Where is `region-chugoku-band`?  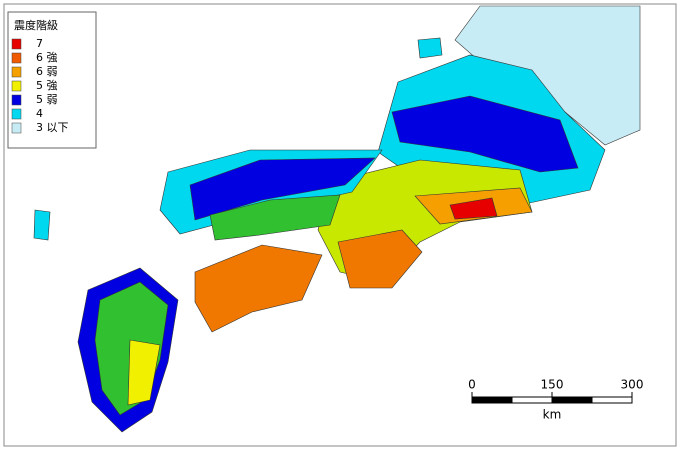
region-chugoku-band is located at coordinates (282, 189).